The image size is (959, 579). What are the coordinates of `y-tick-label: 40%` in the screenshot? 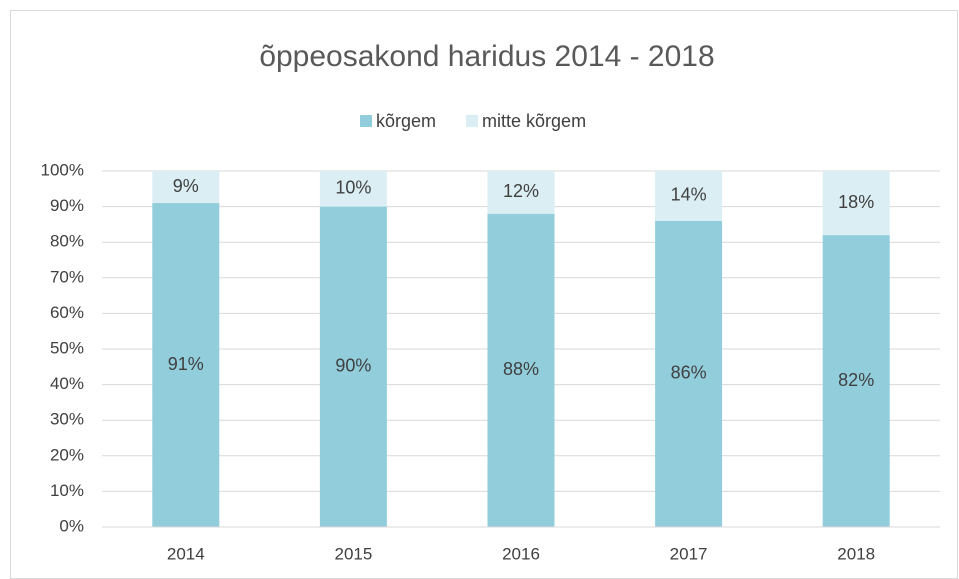 It's located at (67, 383).